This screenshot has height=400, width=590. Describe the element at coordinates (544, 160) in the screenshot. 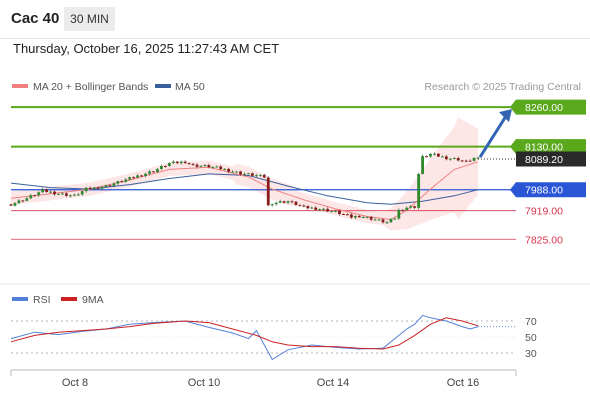

I see `level-label-text: 8089.20` at that location.